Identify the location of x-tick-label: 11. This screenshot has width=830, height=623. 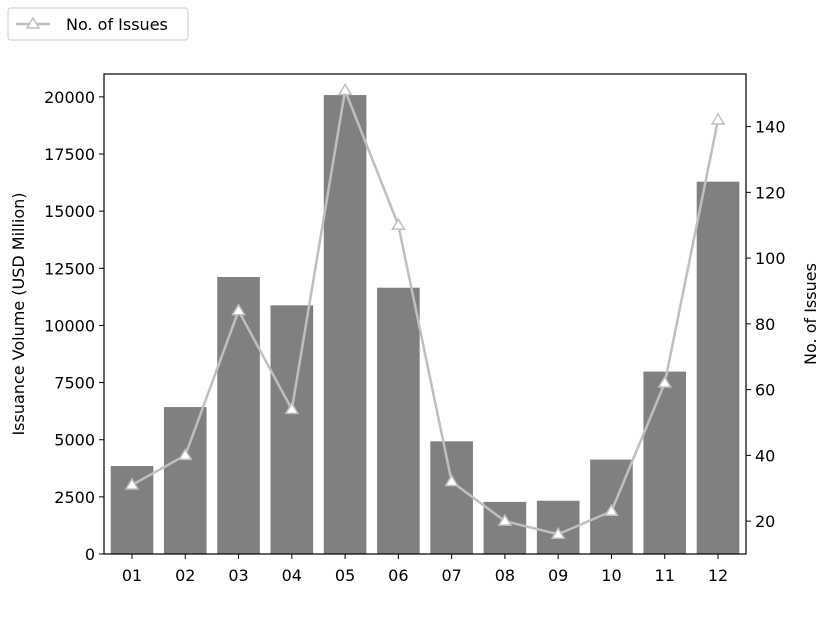
(665, 575).